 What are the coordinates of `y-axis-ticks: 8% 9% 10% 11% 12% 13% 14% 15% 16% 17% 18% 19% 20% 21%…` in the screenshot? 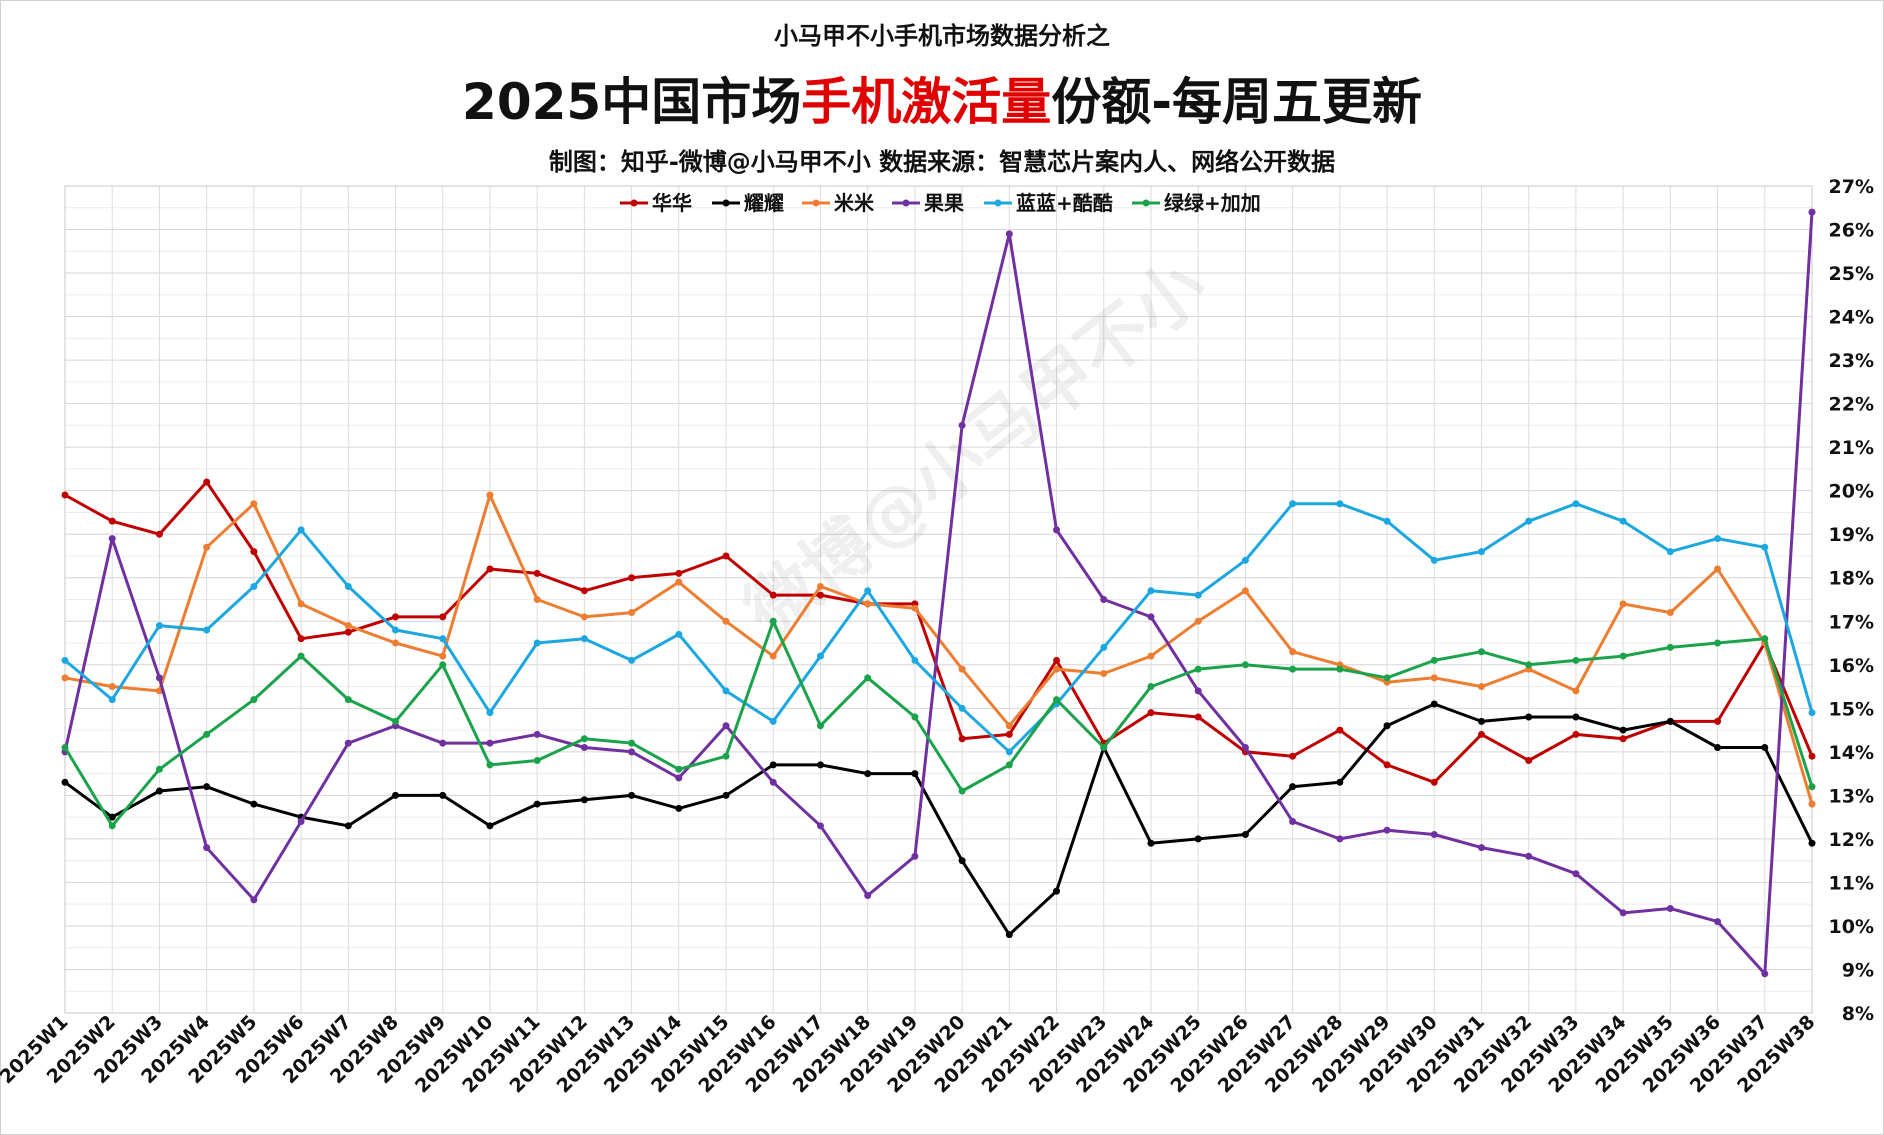 It's located at (1851, 600).